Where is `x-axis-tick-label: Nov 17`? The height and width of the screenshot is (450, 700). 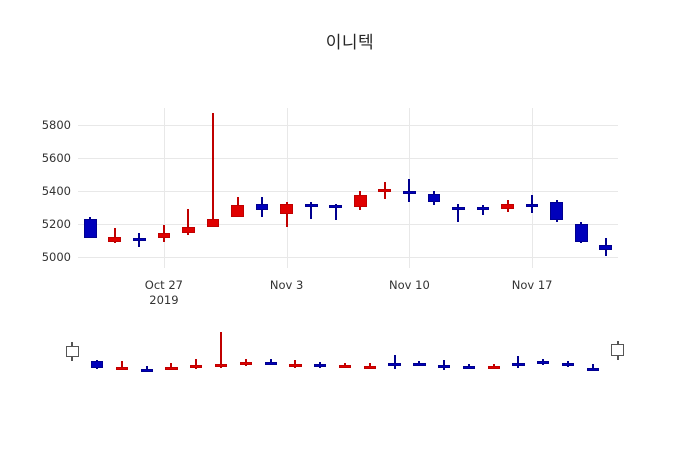 x-axis-tick-label: Nov 17 is located at coordinates (532, 285).